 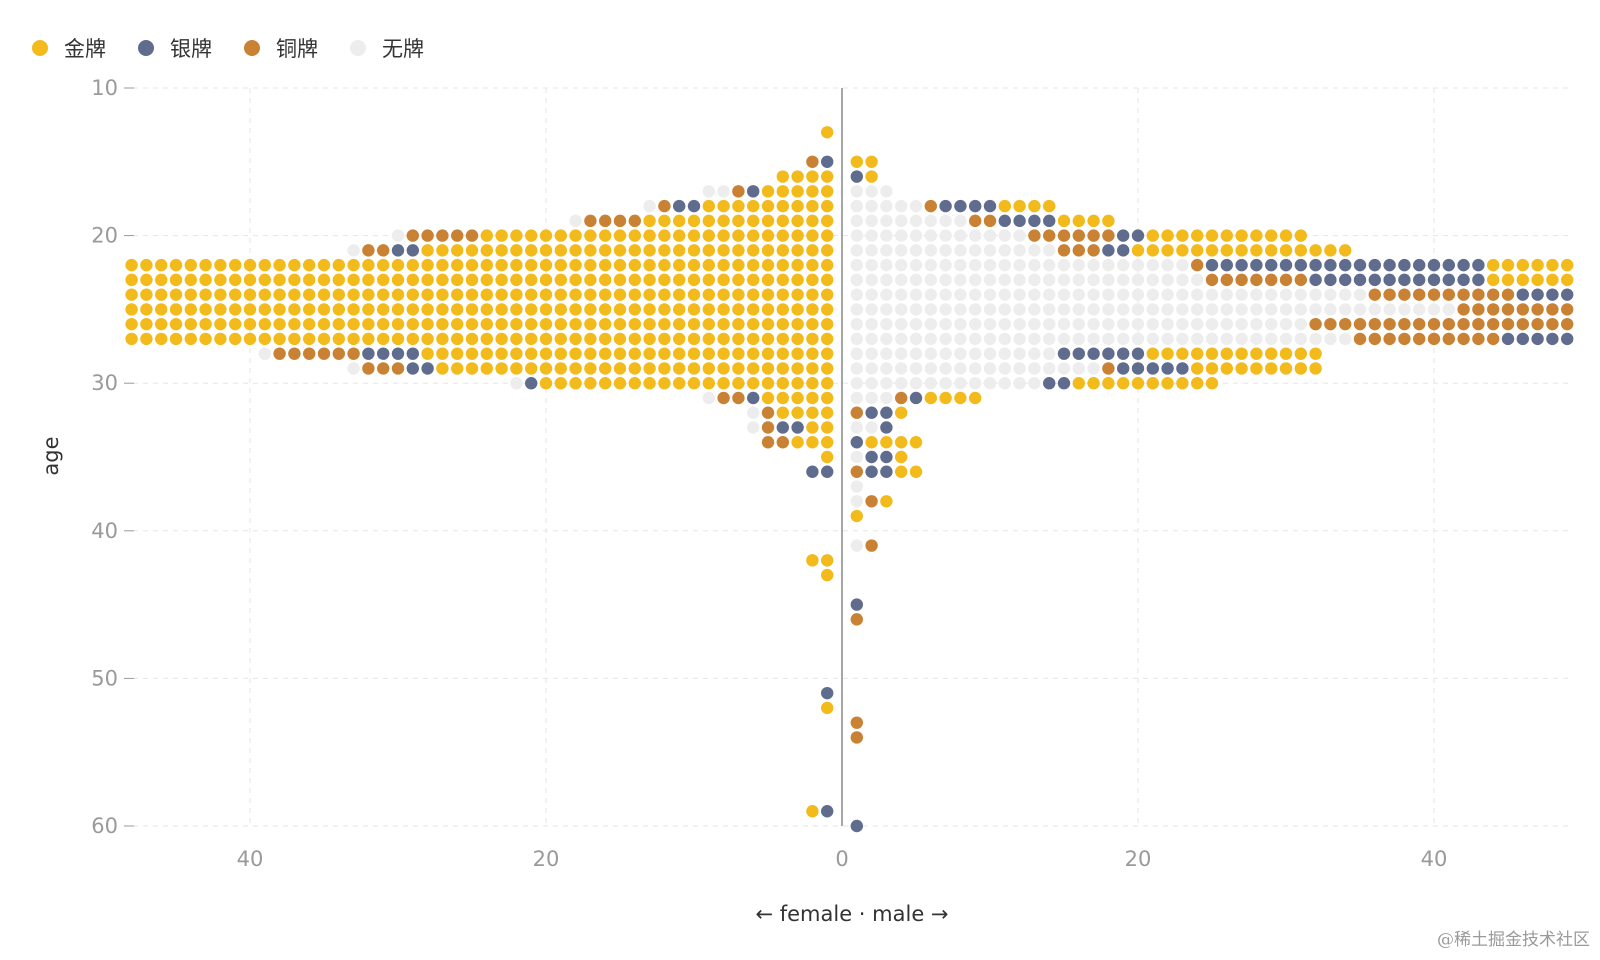 I want to click on y-tick-label: 60, so click(x=104, y=826).